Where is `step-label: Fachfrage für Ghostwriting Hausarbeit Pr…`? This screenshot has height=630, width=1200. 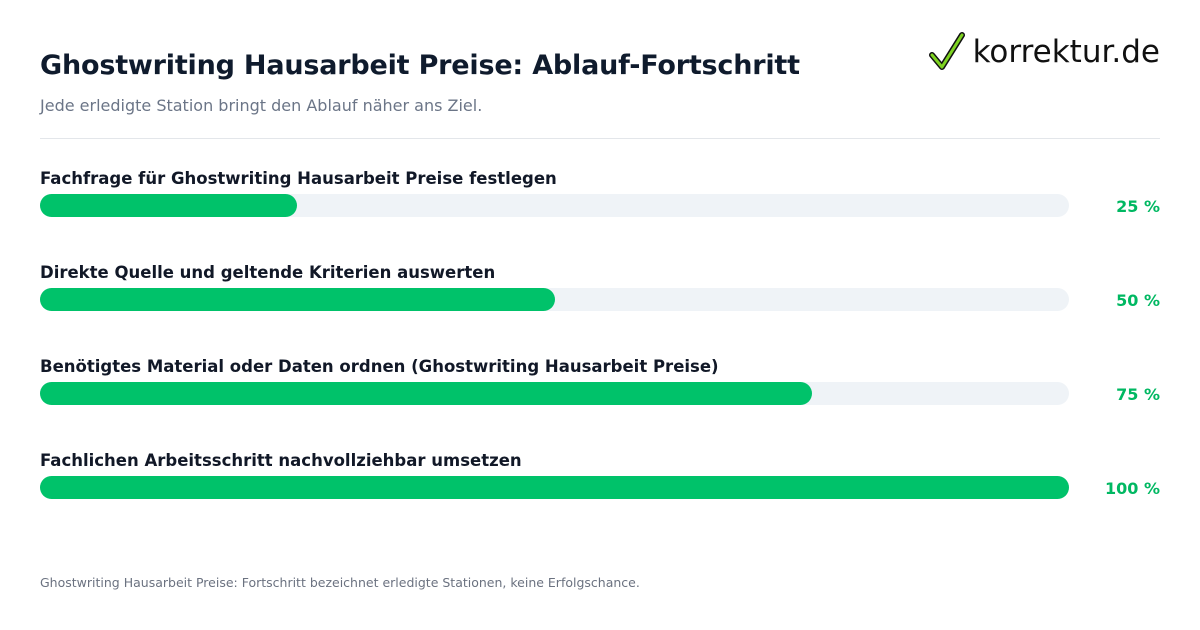 step-label: Fachfrage für Ghostwriting Hausarbeit Pr… is located at coordinates (298, 178).